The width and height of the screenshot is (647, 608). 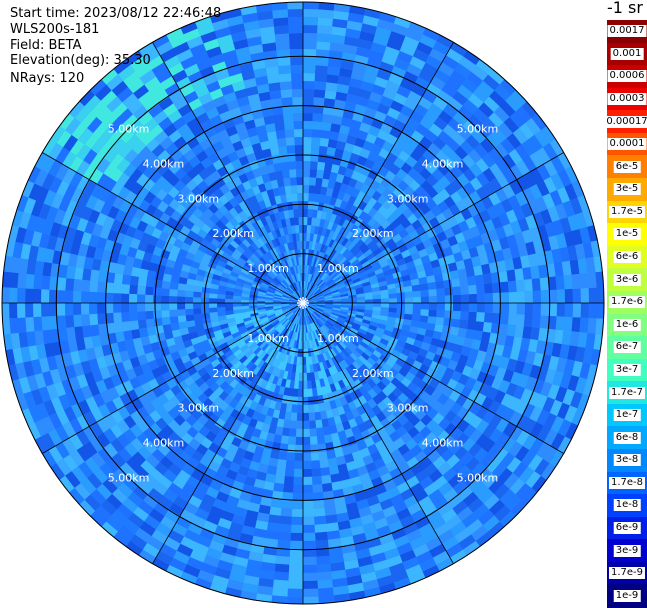 I want to click on colorbar-tick-label: 6e-5, so click(x=627, y=166).